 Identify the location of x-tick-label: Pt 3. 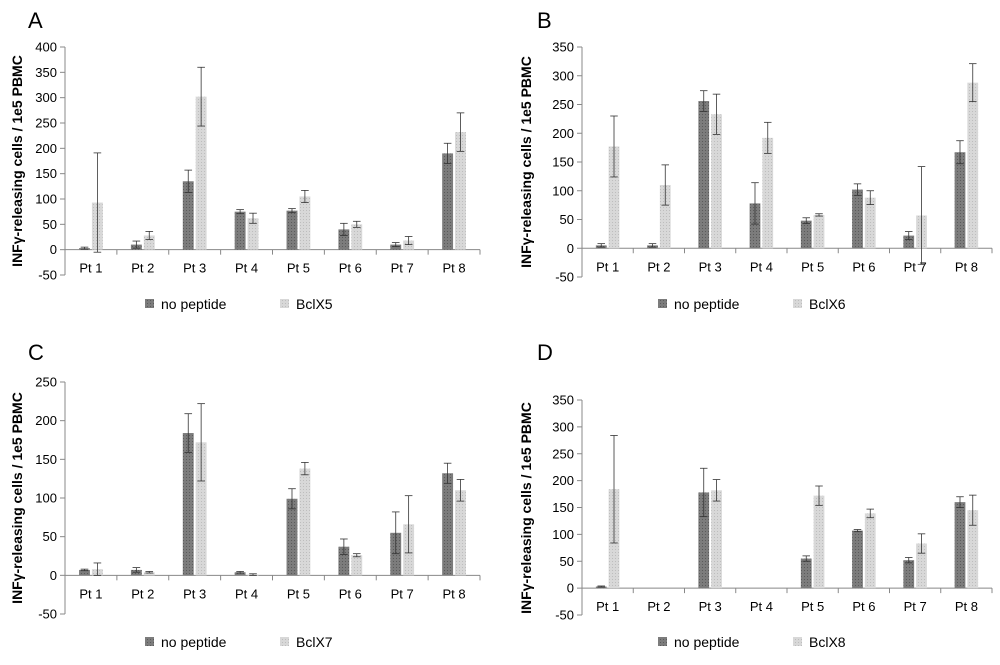
(710, 606).